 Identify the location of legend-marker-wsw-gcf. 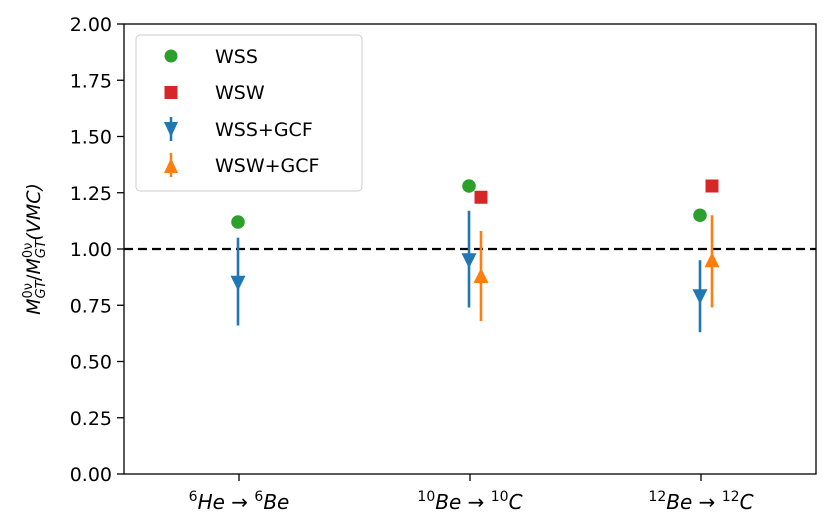
(171, 165).